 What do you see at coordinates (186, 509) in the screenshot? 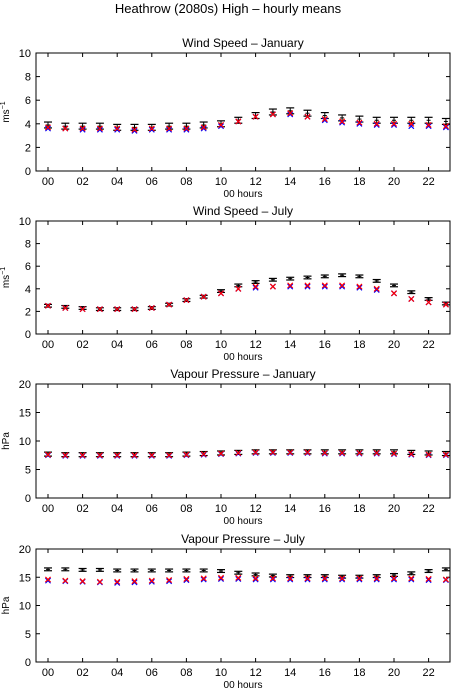
I see `x-tick-label: 08` at bounding box center [186, 509].